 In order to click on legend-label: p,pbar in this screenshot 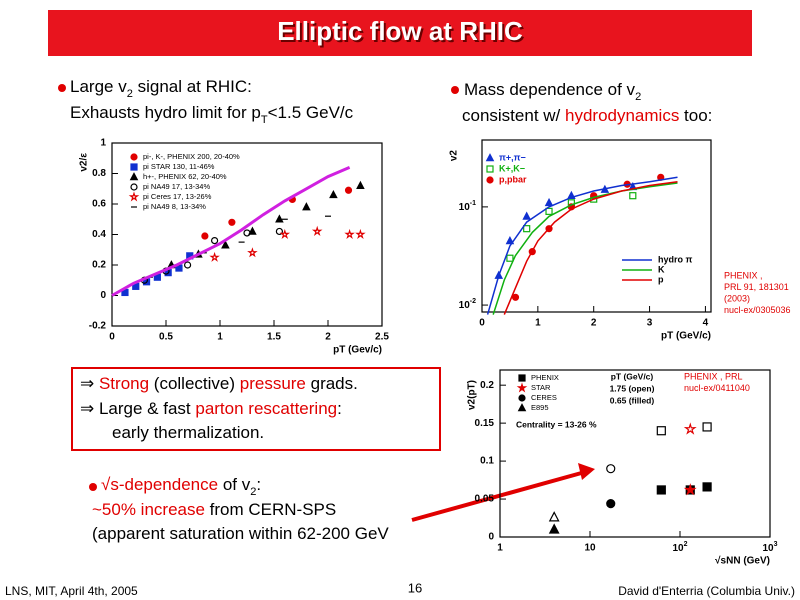, I will do `click(513, 179)`.